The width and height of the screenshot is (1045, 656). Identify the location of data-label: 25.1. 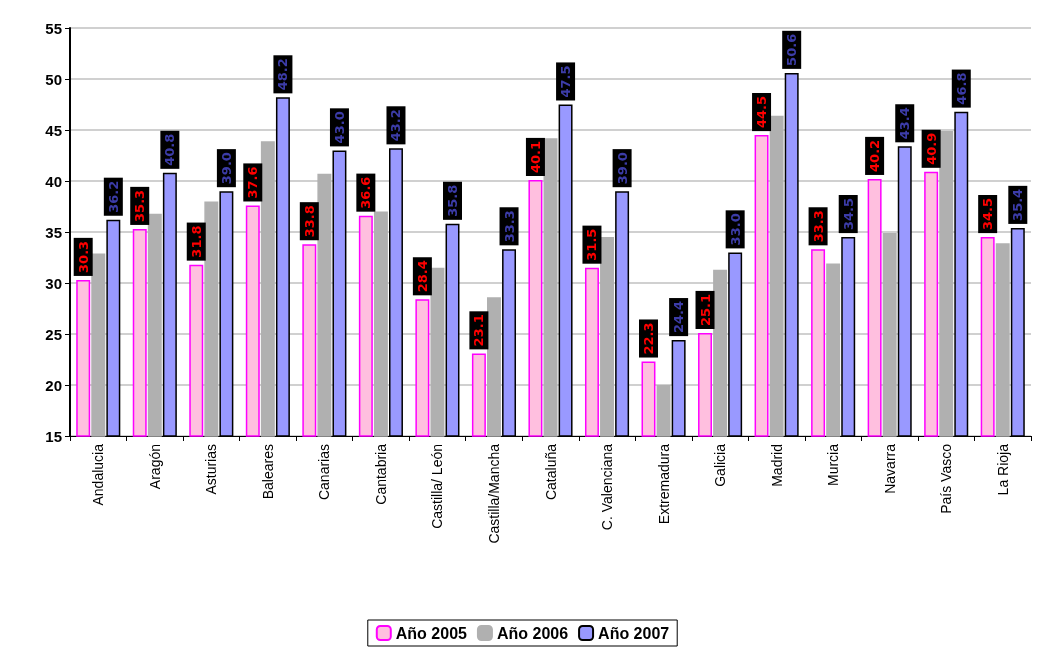
(705, 309).